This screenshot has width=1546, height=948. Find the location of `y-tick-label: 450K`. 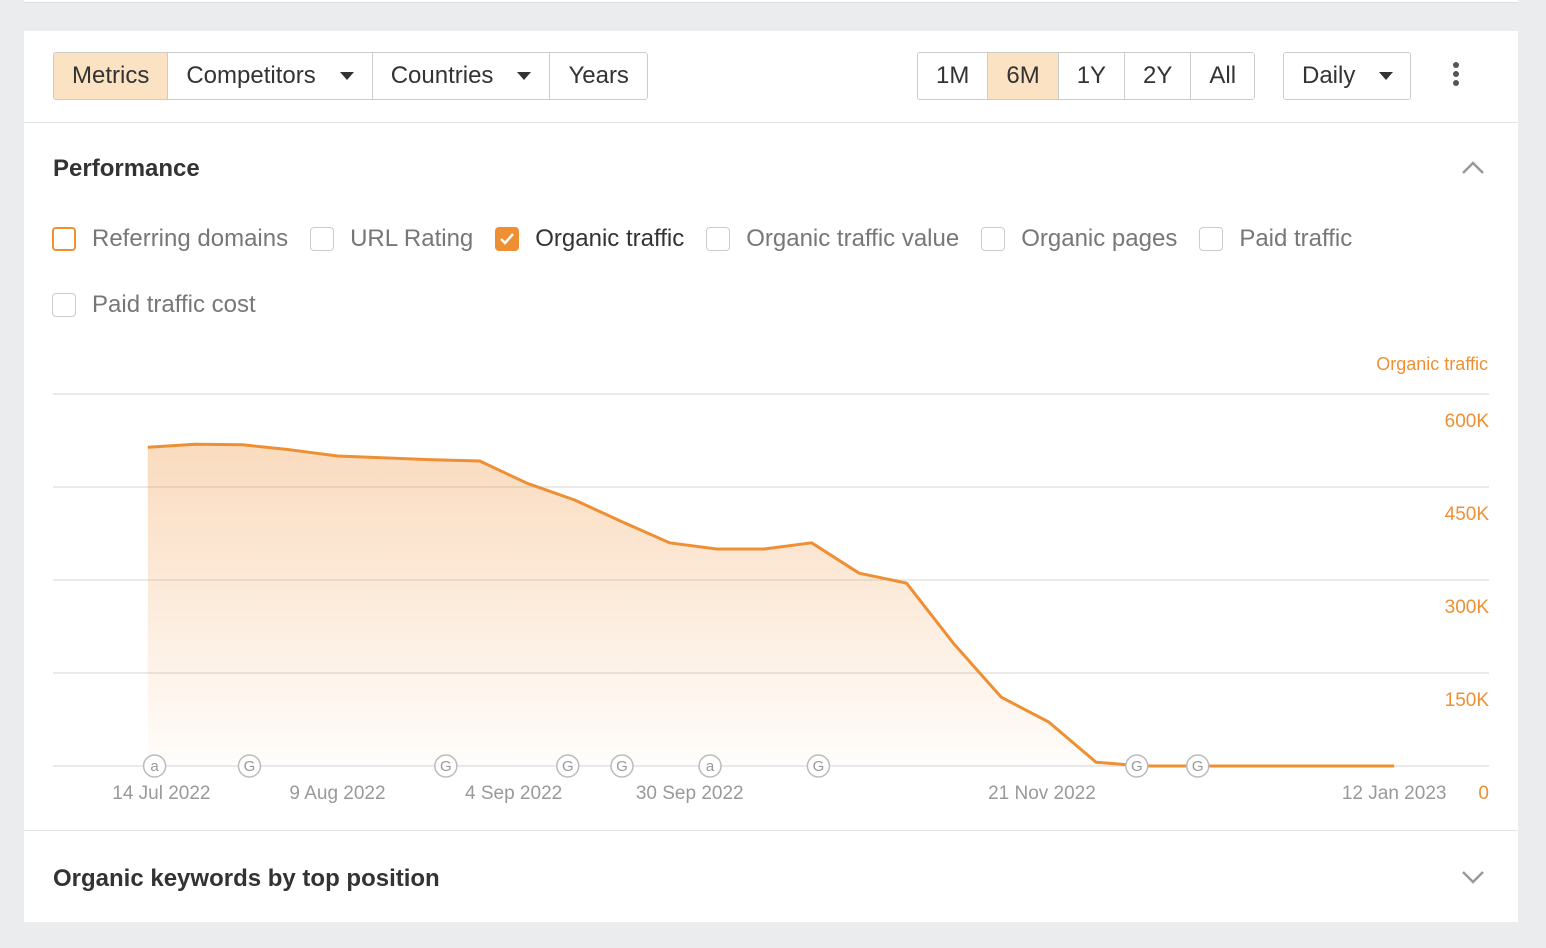

y-tick-label: 450K is located at coordinates (1467, 514).